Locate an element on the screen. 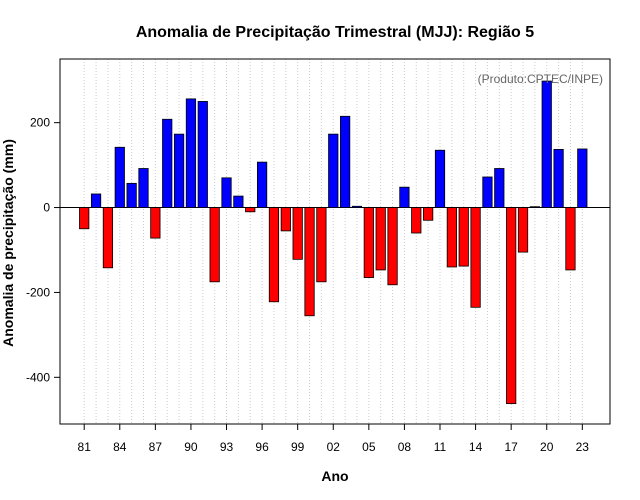 The image size is (640, 500). bar-1992 is located at coordinates (214, 245).